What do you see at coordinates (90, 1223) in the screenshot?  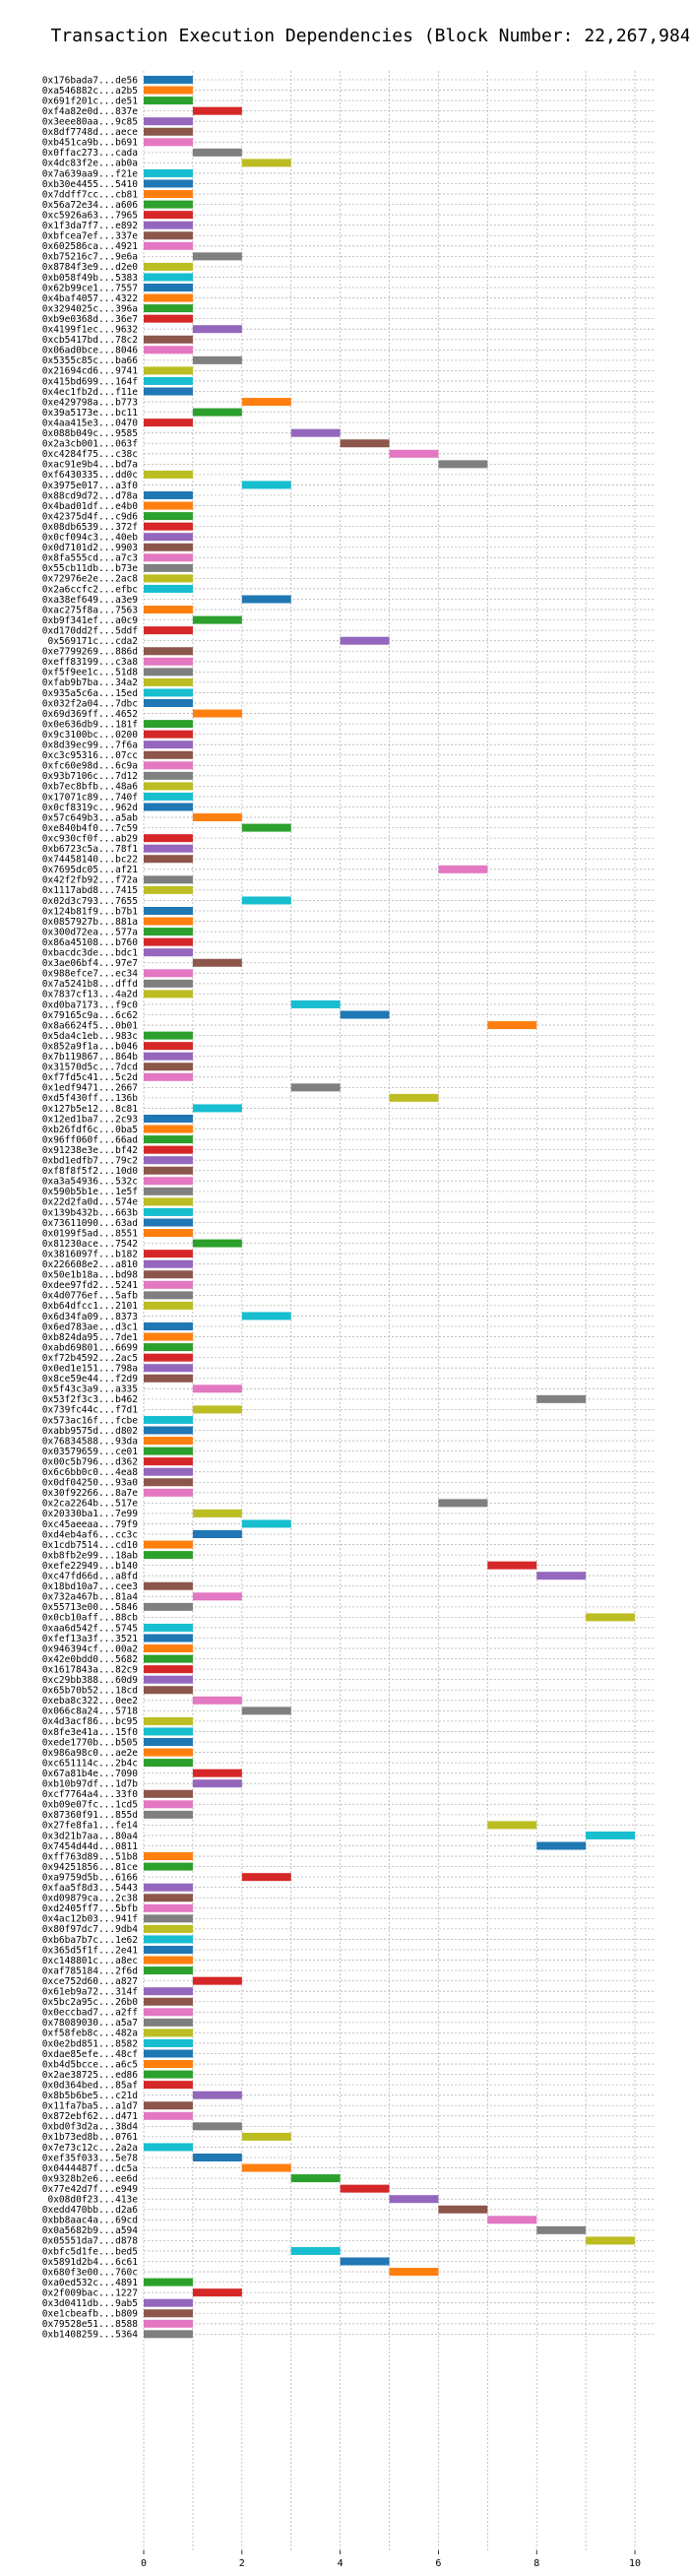 I see `transaction-label: 0x73611090...63ad` at bounding box center [90, 1223].